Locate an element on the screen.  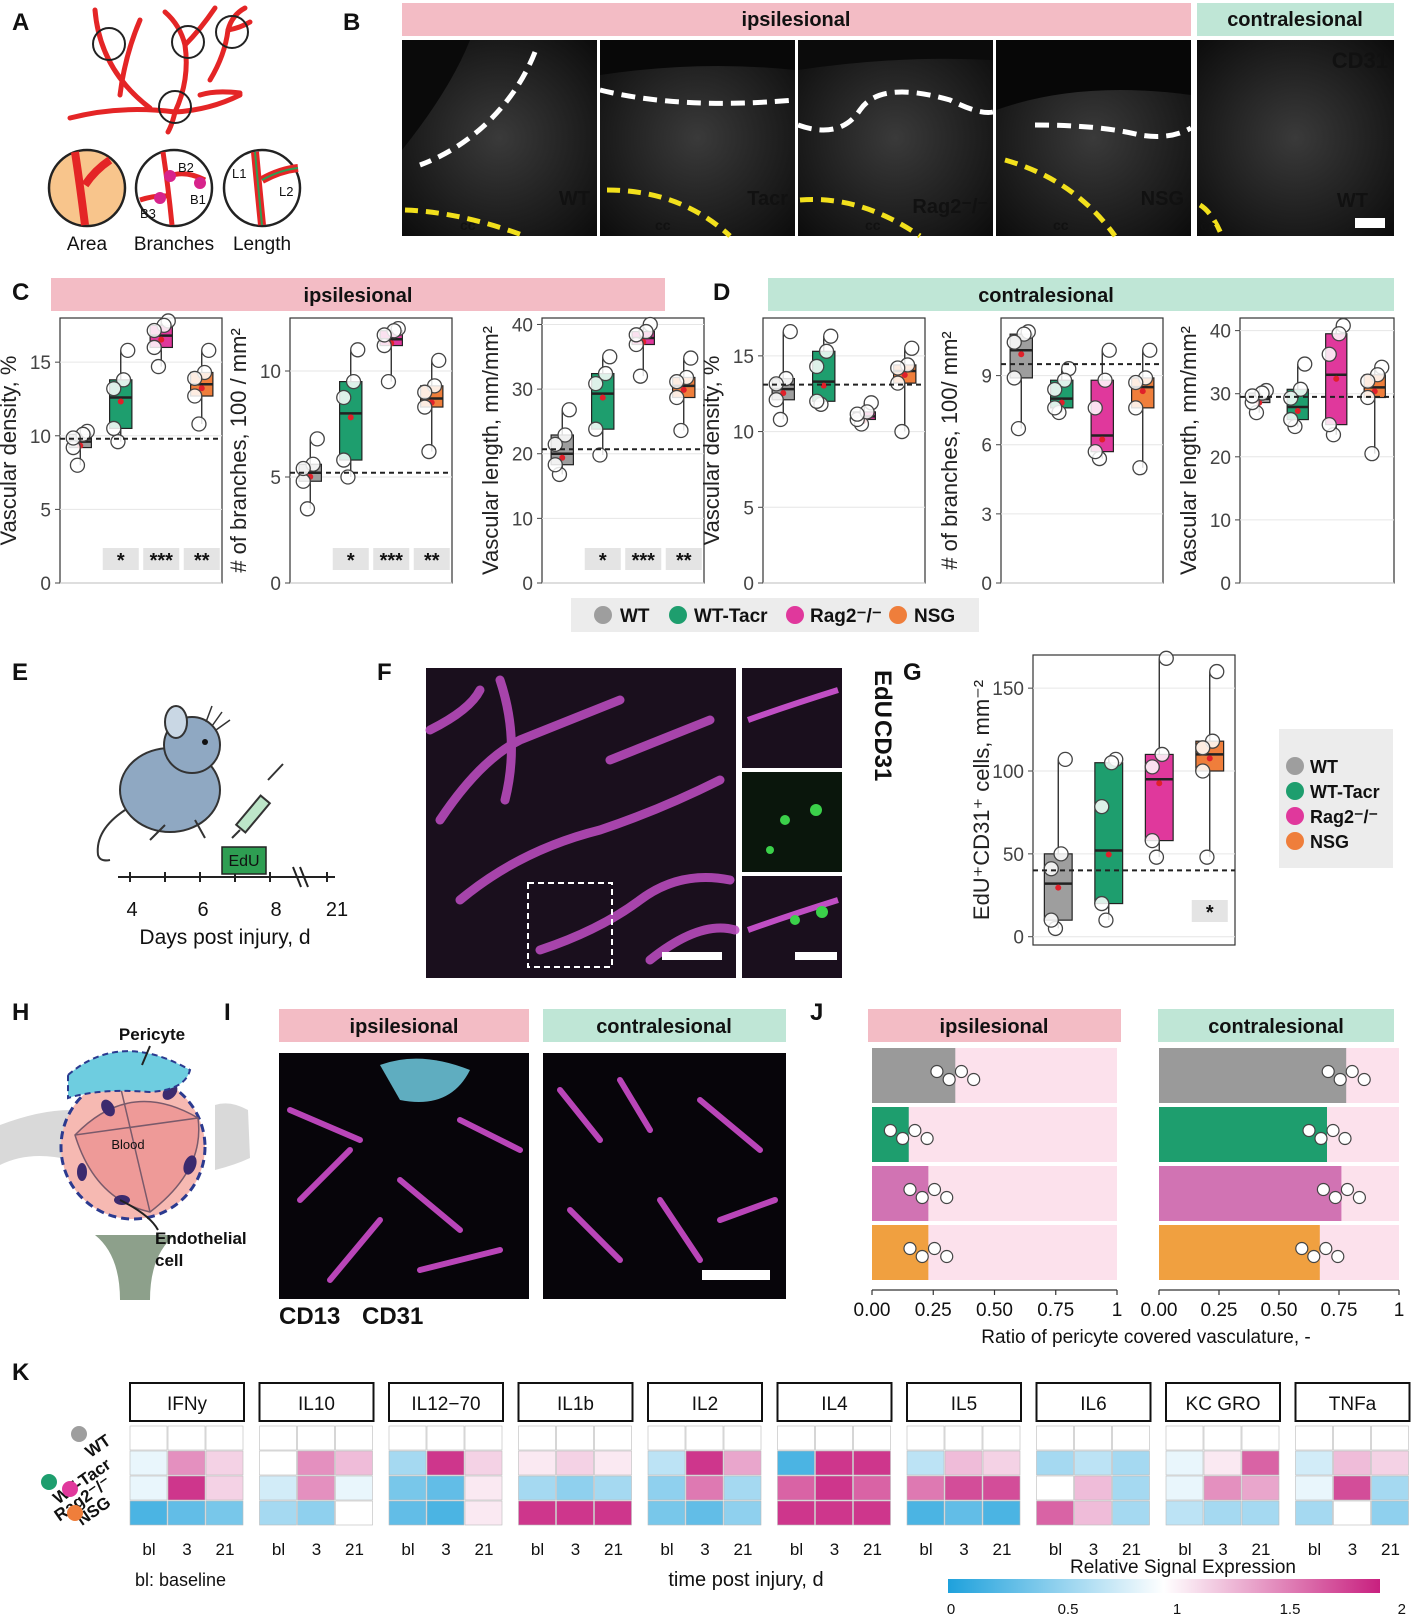
k-baseline-note: bl: baseline is located at coordinates (180, 1580).